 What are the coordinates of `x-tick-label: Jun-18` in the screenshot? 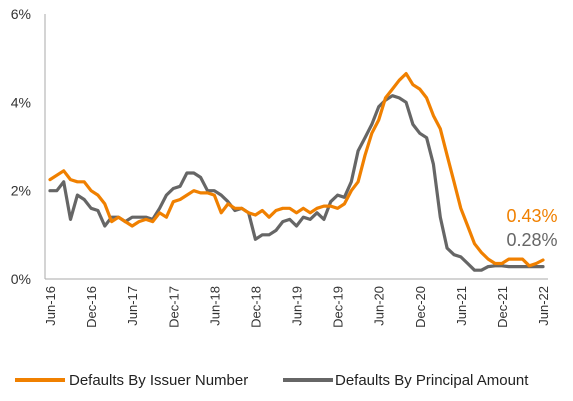 It's located at (214, 306).